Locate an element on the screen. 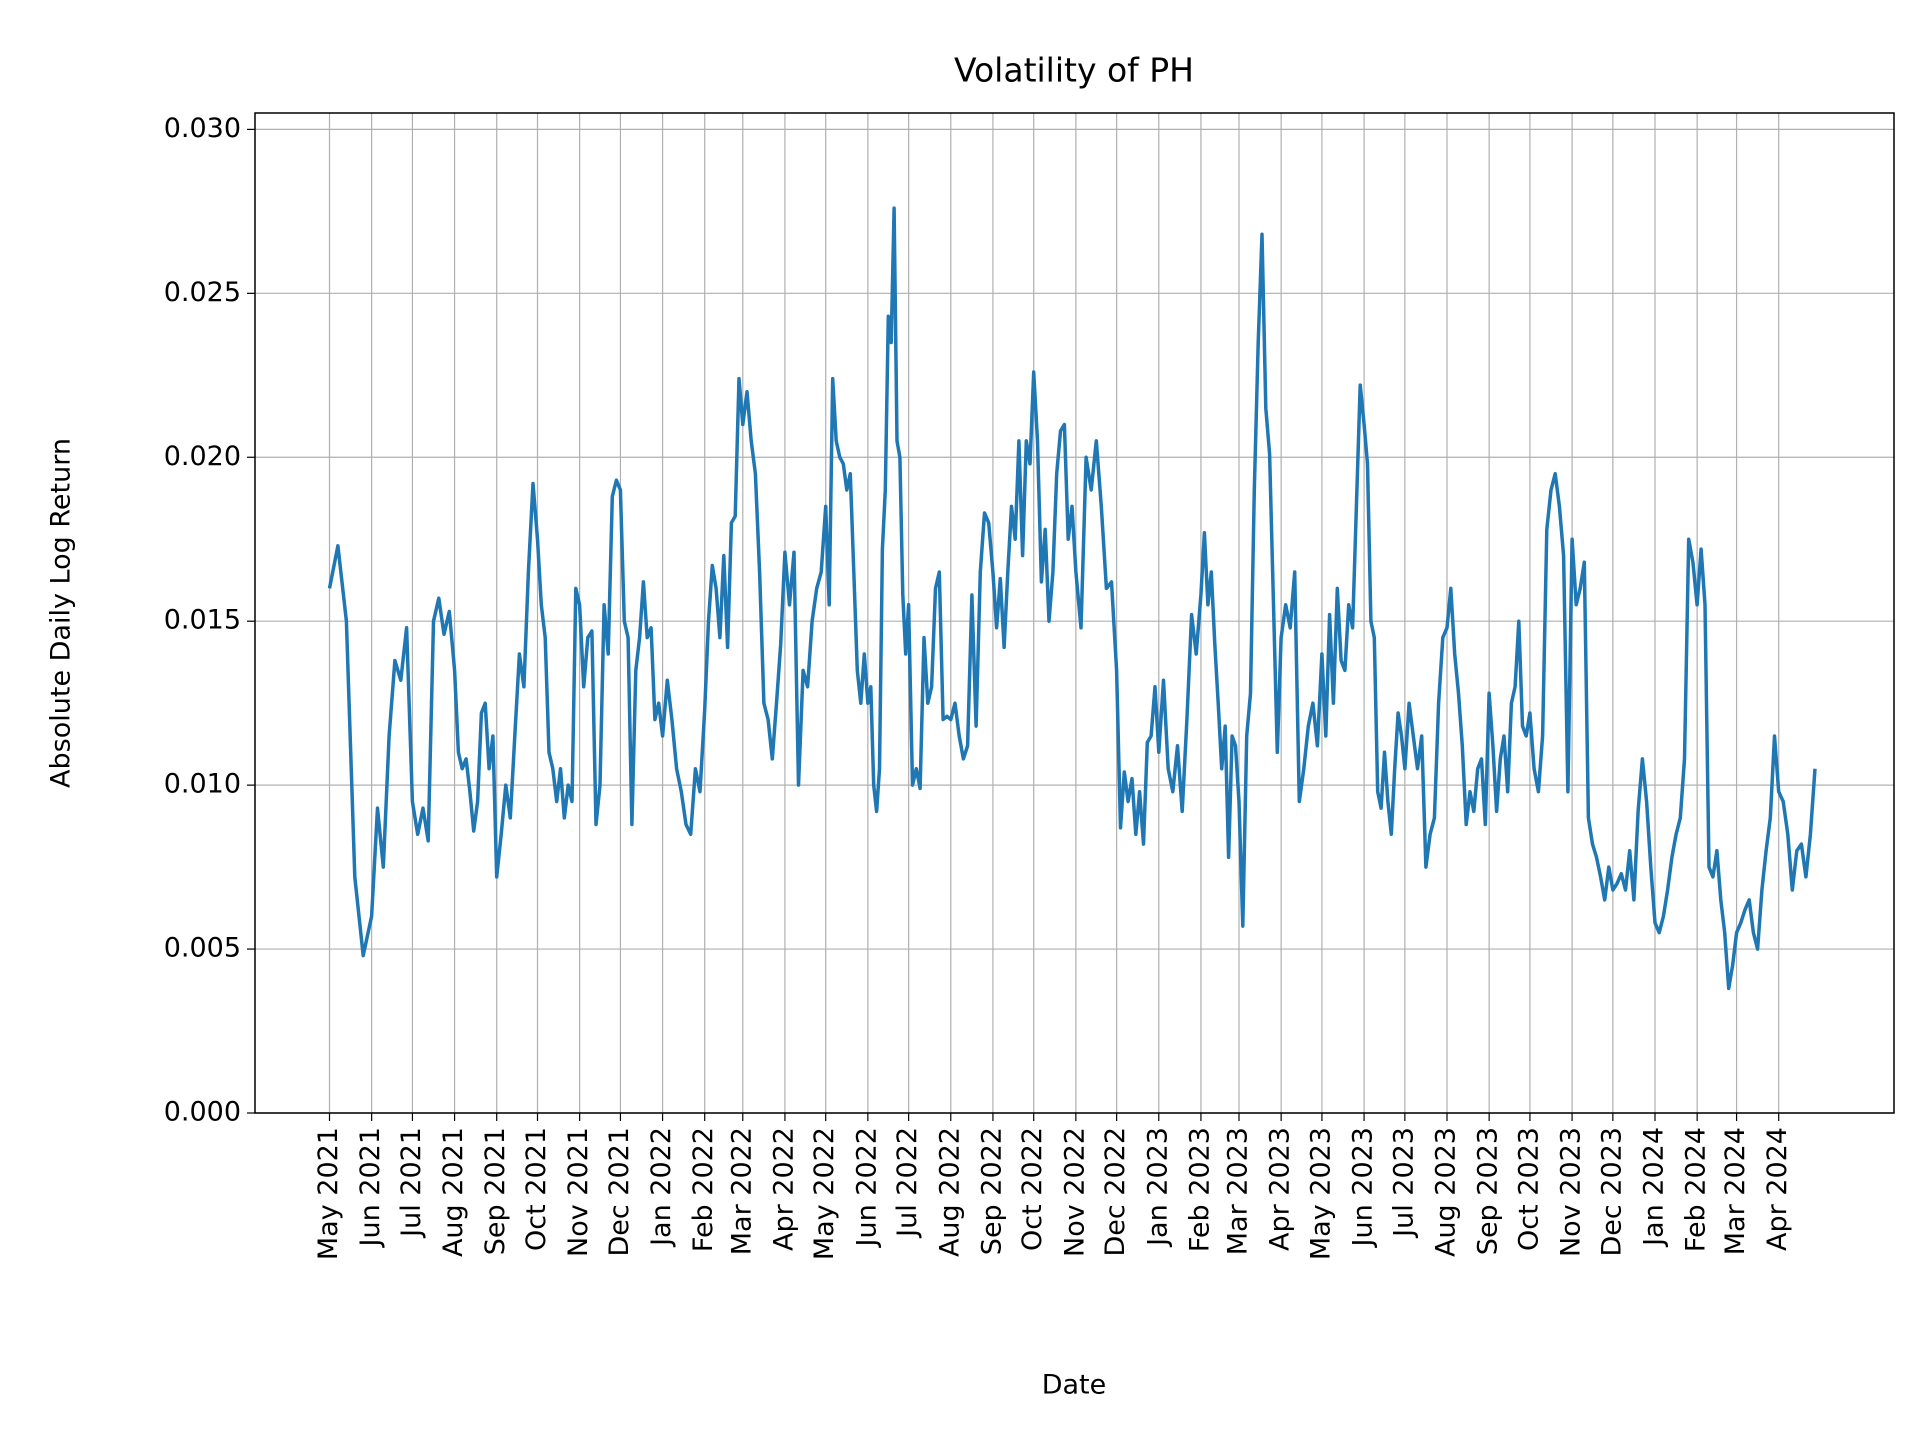  x-tick-label: Oct 2023 is located at coordinates (1528, 1189).